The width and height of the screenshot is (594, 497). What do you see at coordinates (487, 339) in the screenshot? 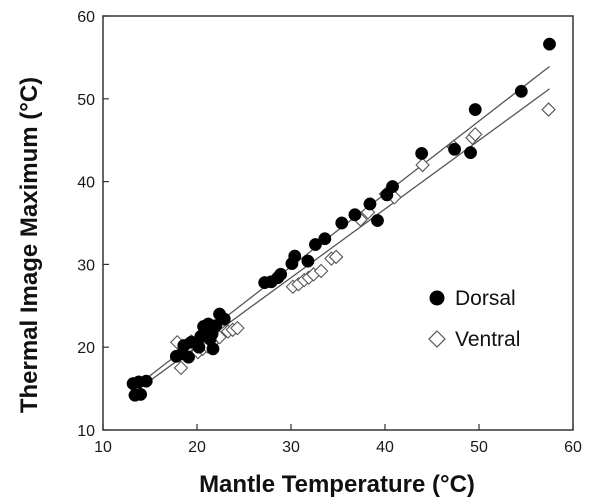
I see `legend-label-ventral: Ventral` at bounding box center [487, 339].